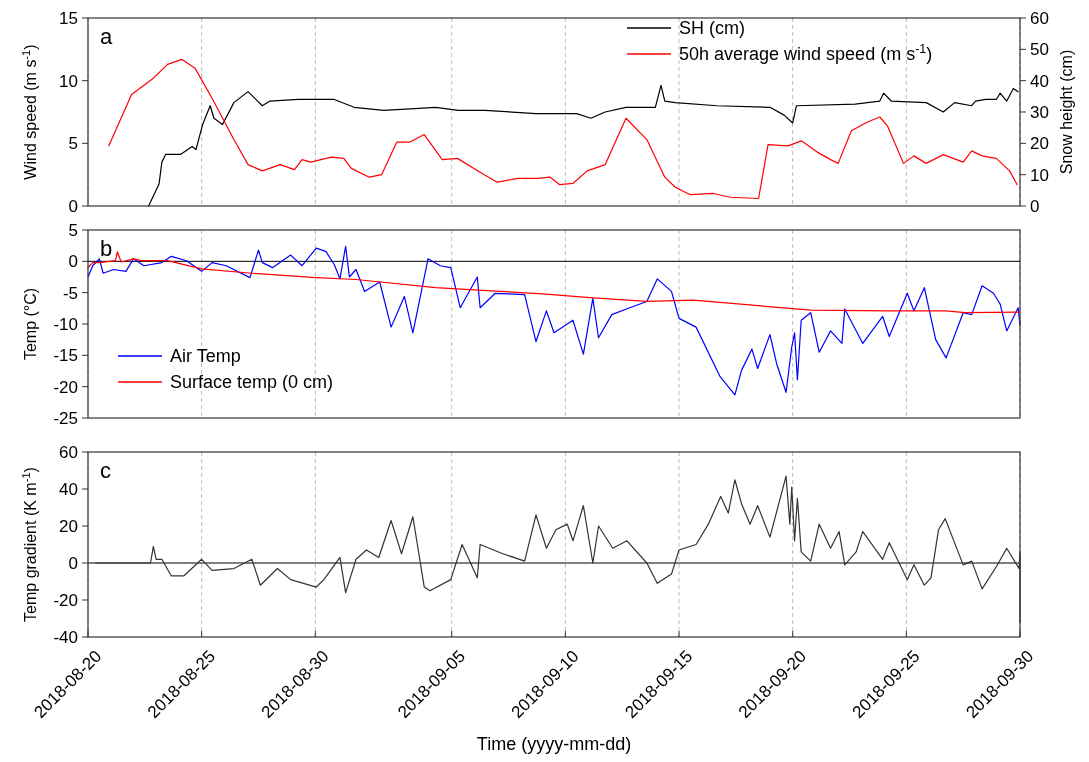 This screenshot has height=762, width=1089. What do you see at coordinates (30, 324) in the screenshot?
I see `y-axis-title: Temp (°C)` at bounding box center [30, 324].